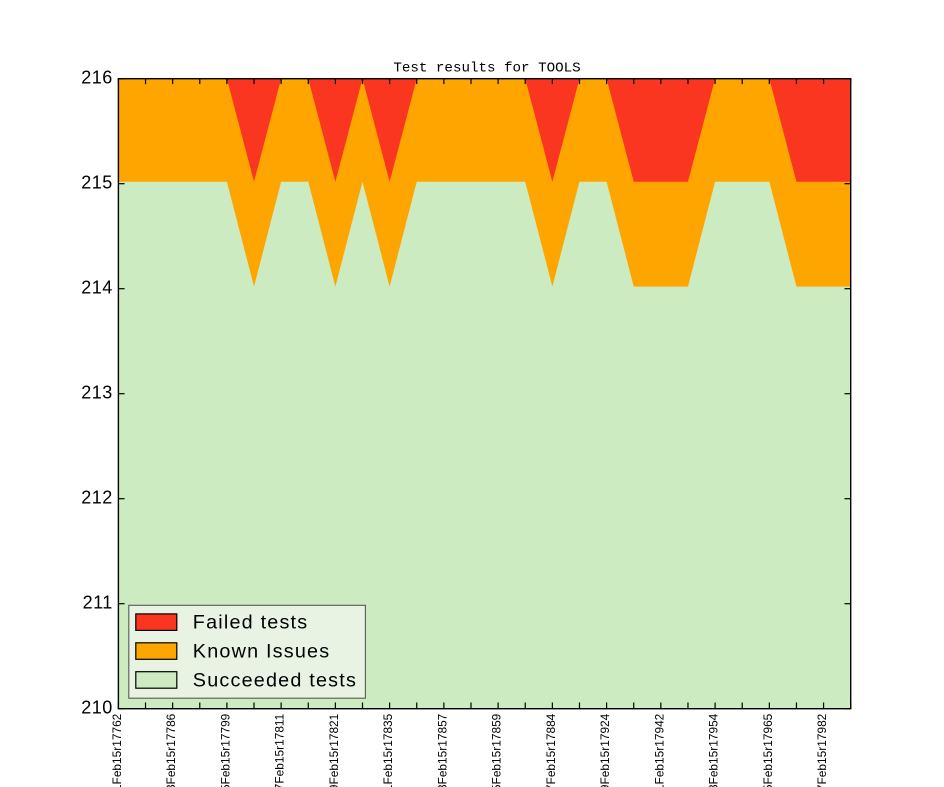 Image resolution: width=944 pixels, height=787 pixels. What do you see at coordinates (171, 750) in the screenshot?
I see `svg-text: 03Feb15r17786` at bounding box center [171, 750].